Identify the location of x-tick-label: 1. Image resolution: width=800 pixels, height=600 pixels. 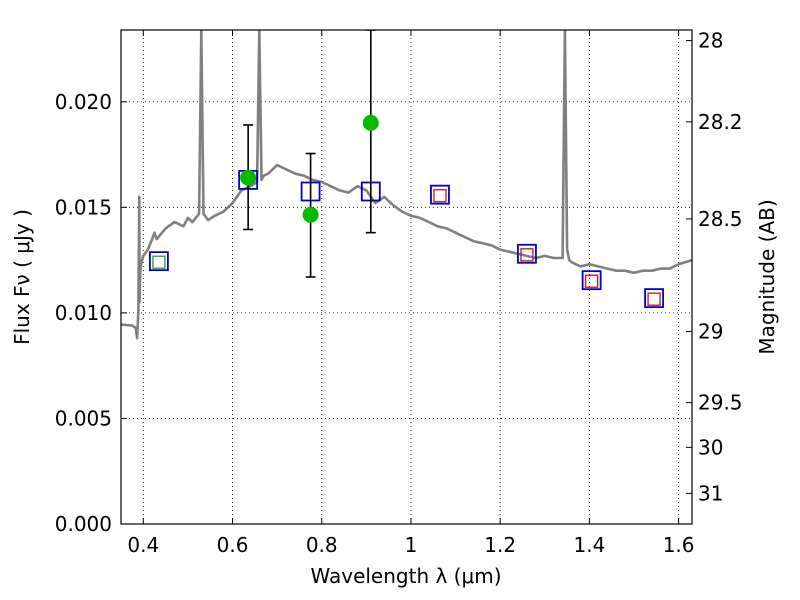
(411, 545).